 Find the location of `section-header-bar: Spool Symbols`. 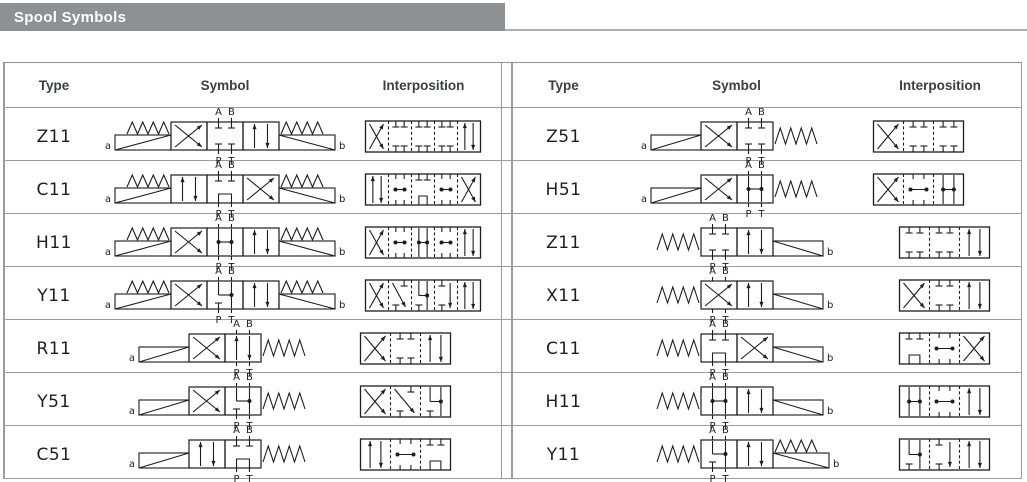

section-header-bar: Spool Symbols is located at coordinates (252, 17).